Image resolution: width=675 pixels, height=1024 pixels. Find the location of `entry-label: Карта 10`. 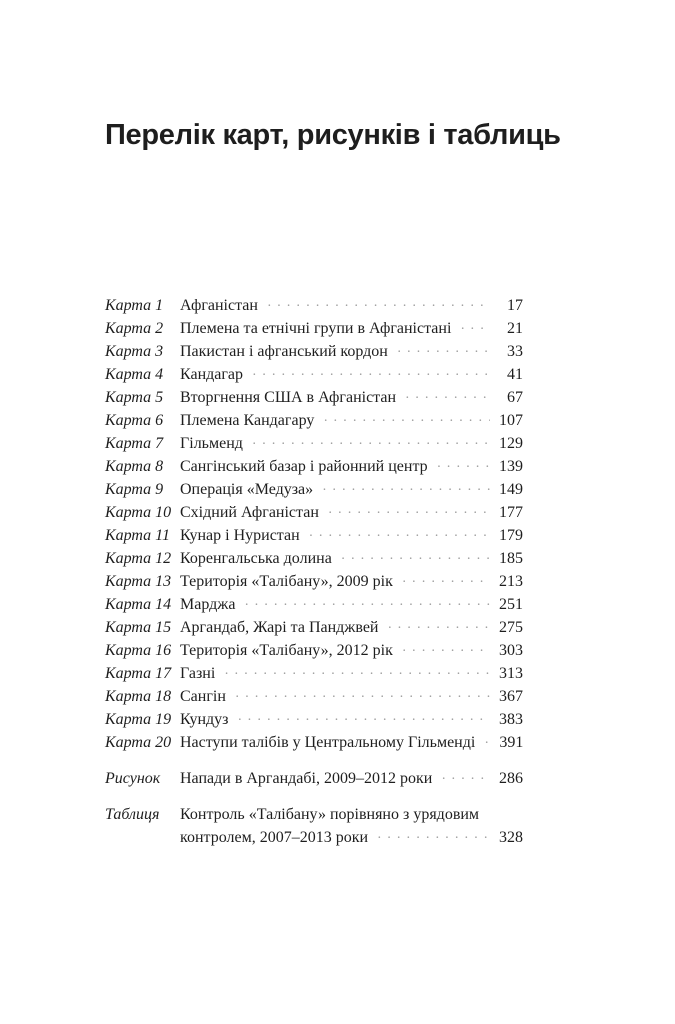

entry-label: Карта 10 is located at coordinates (138, 512).